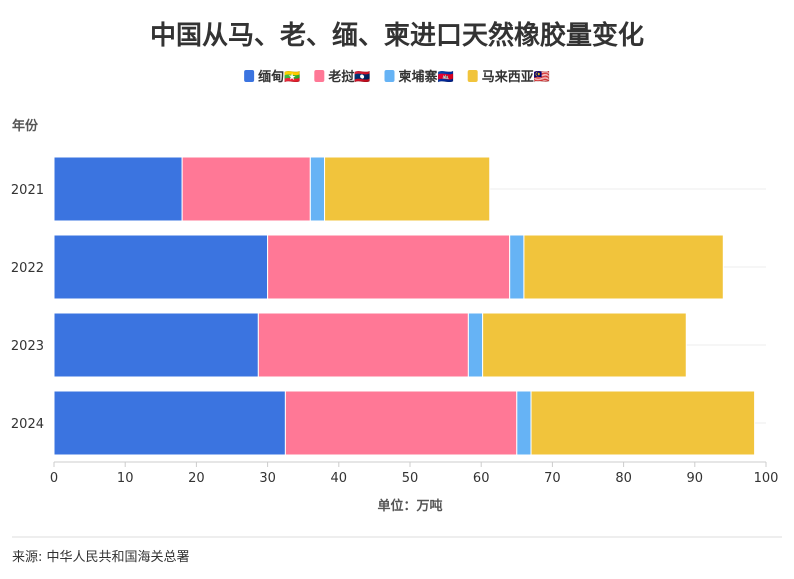  Describe the element at coordinates (766, 478) in the screenshot. I see `x-tick-label: 100` at that location.